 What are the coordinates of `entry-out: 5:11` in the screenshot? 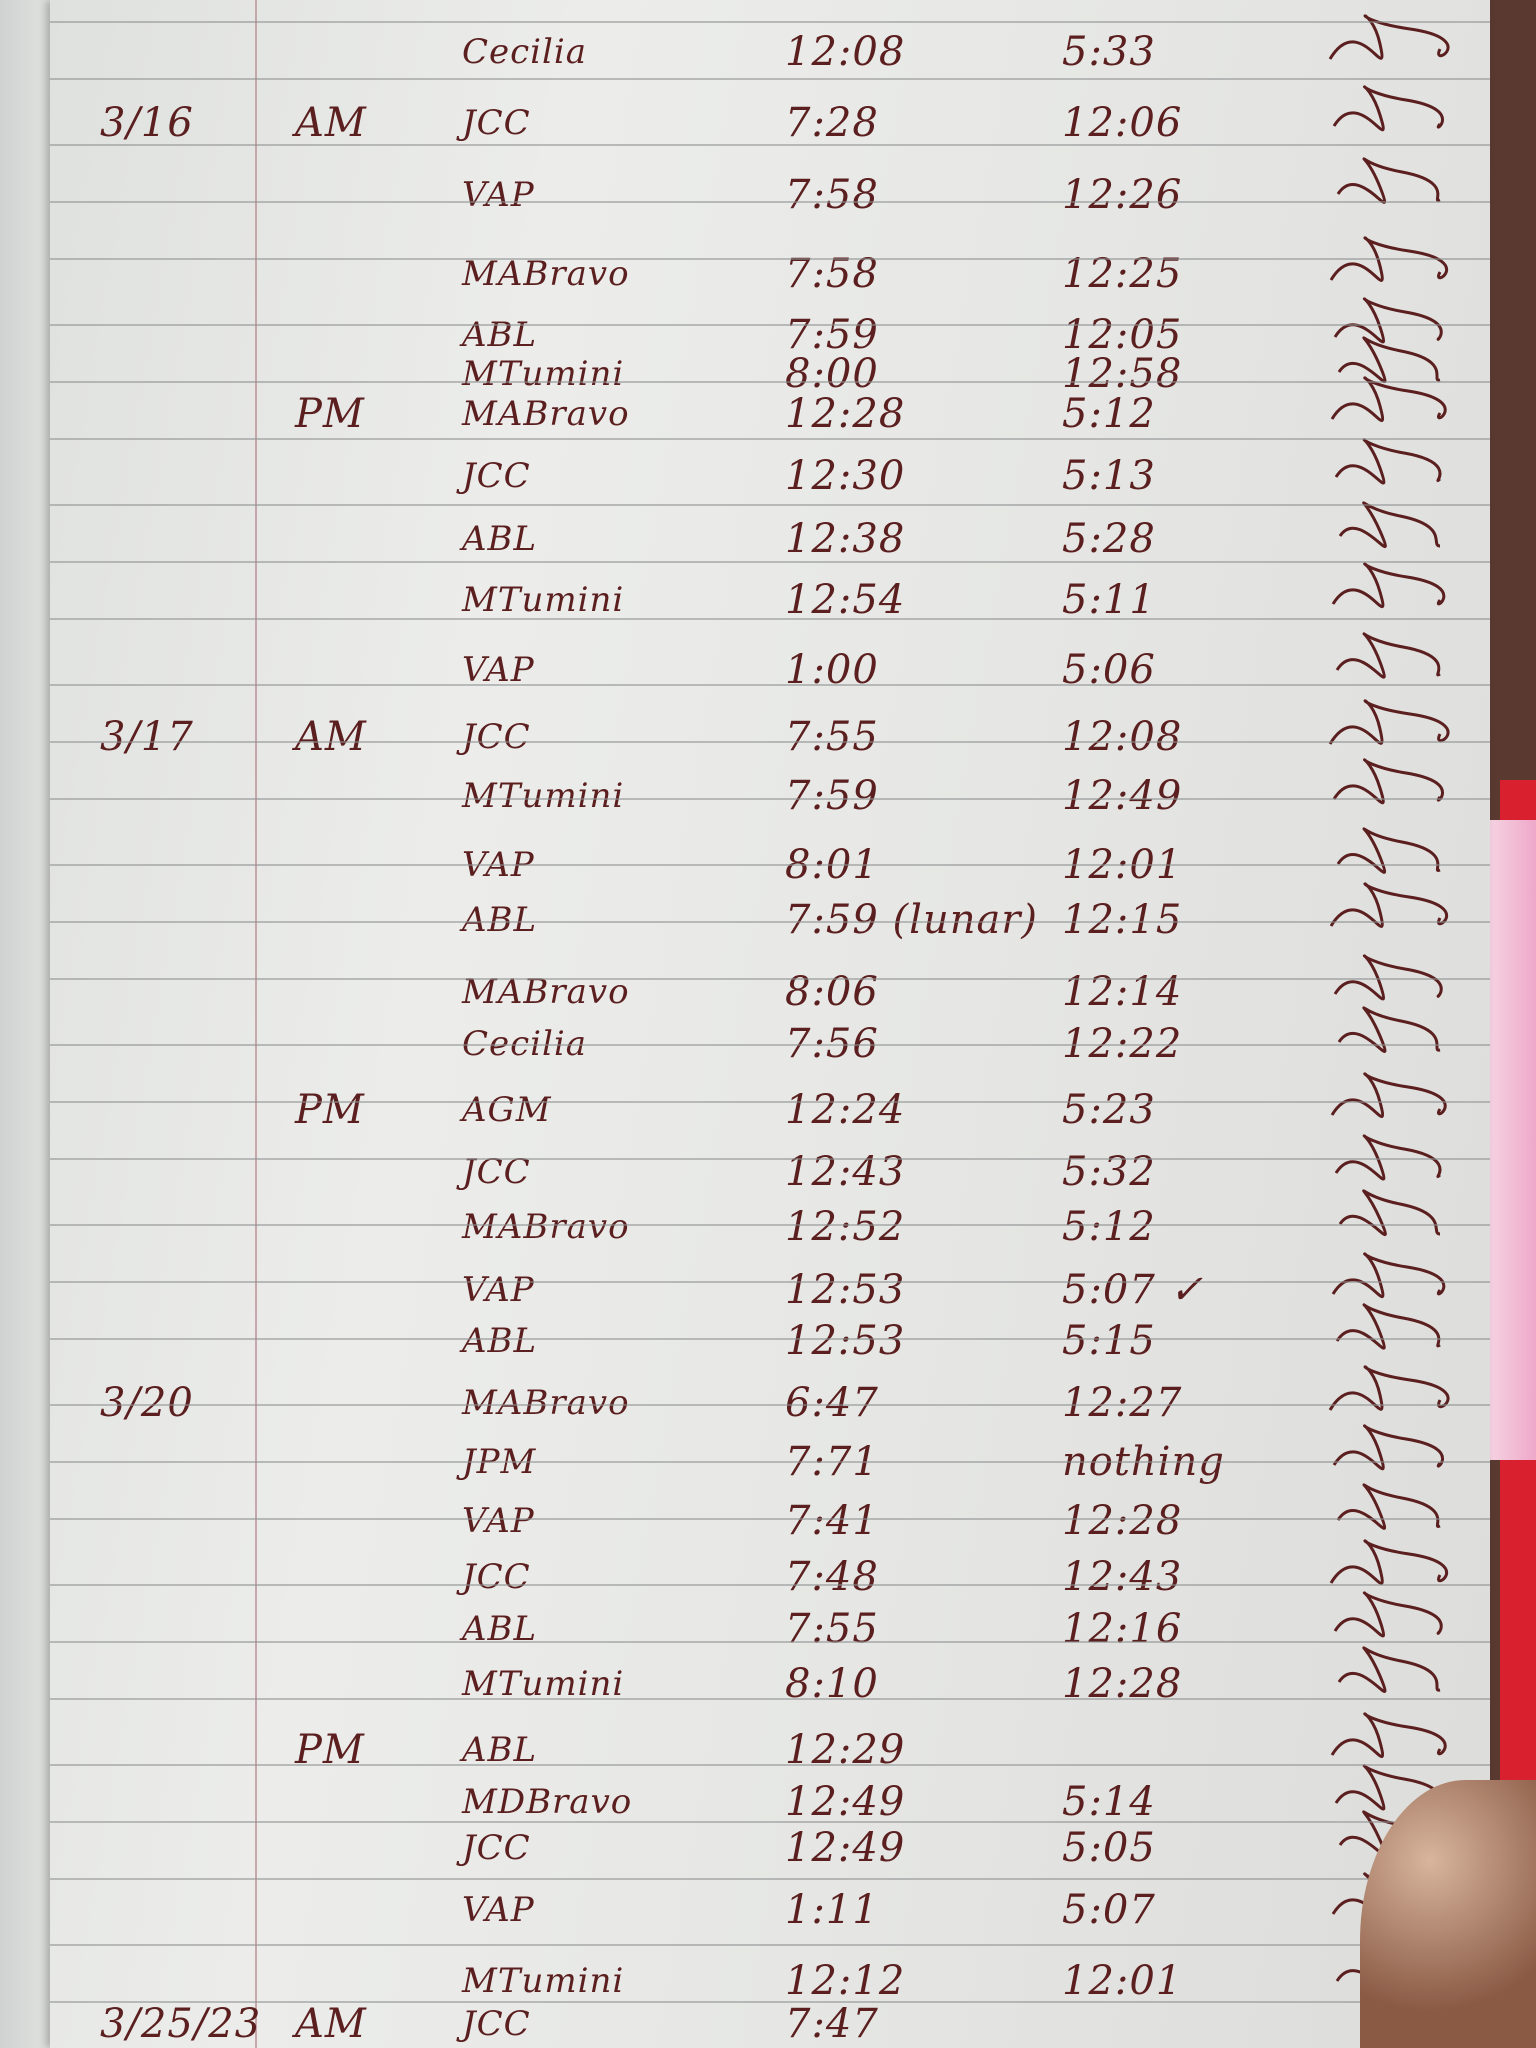 It's located at (1109, 600).